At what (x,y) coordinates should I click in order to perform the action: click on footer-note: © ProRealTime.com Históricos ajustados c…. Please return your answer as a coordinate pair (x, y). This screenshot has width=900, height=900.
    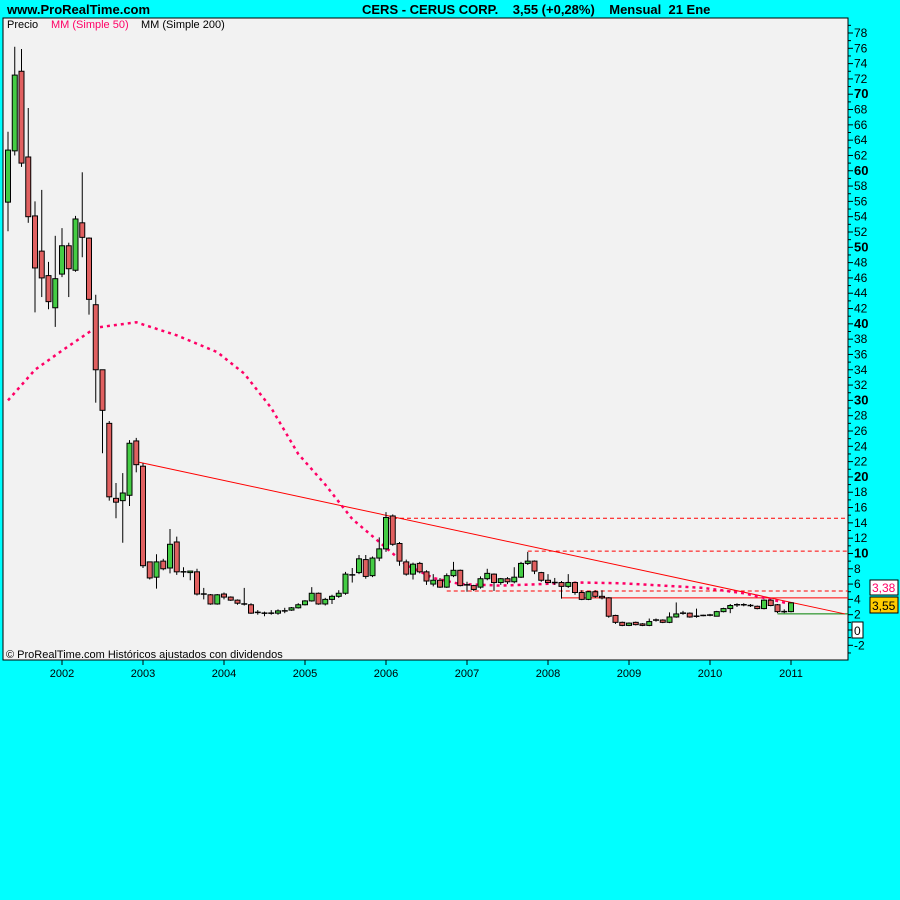
    Looking at the image, I should click on (144, 655).